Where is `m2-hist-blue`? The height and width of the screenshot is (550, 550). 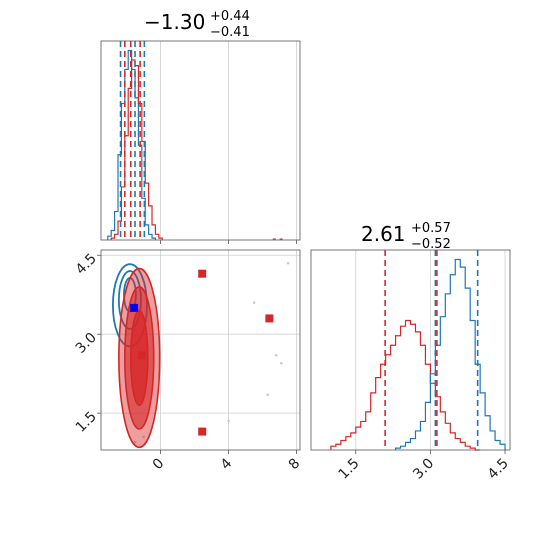 m2-hist-blue is located at coordinates (450, 354).